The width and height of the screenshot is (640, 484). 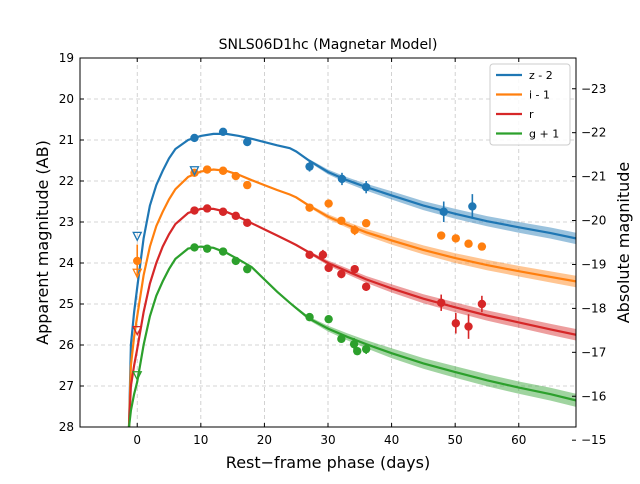 What do you see at coordinates (593, 352) in the screenshot?
I see `y2-tick-label: −17` at bounding box center [593, 352].